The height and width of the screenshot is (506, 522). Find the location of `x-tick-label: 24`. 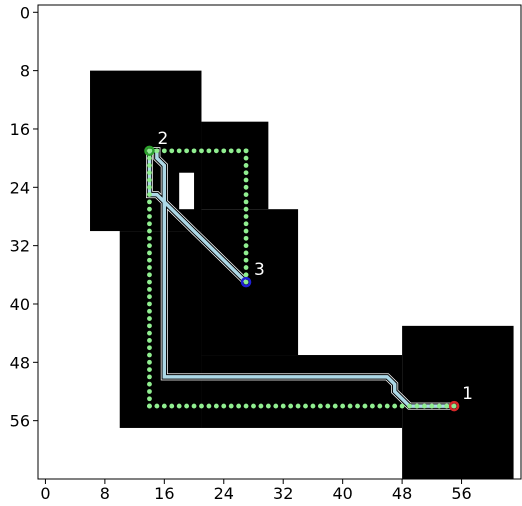

x-tick-label: 24 is located at coordinates (224, 493).